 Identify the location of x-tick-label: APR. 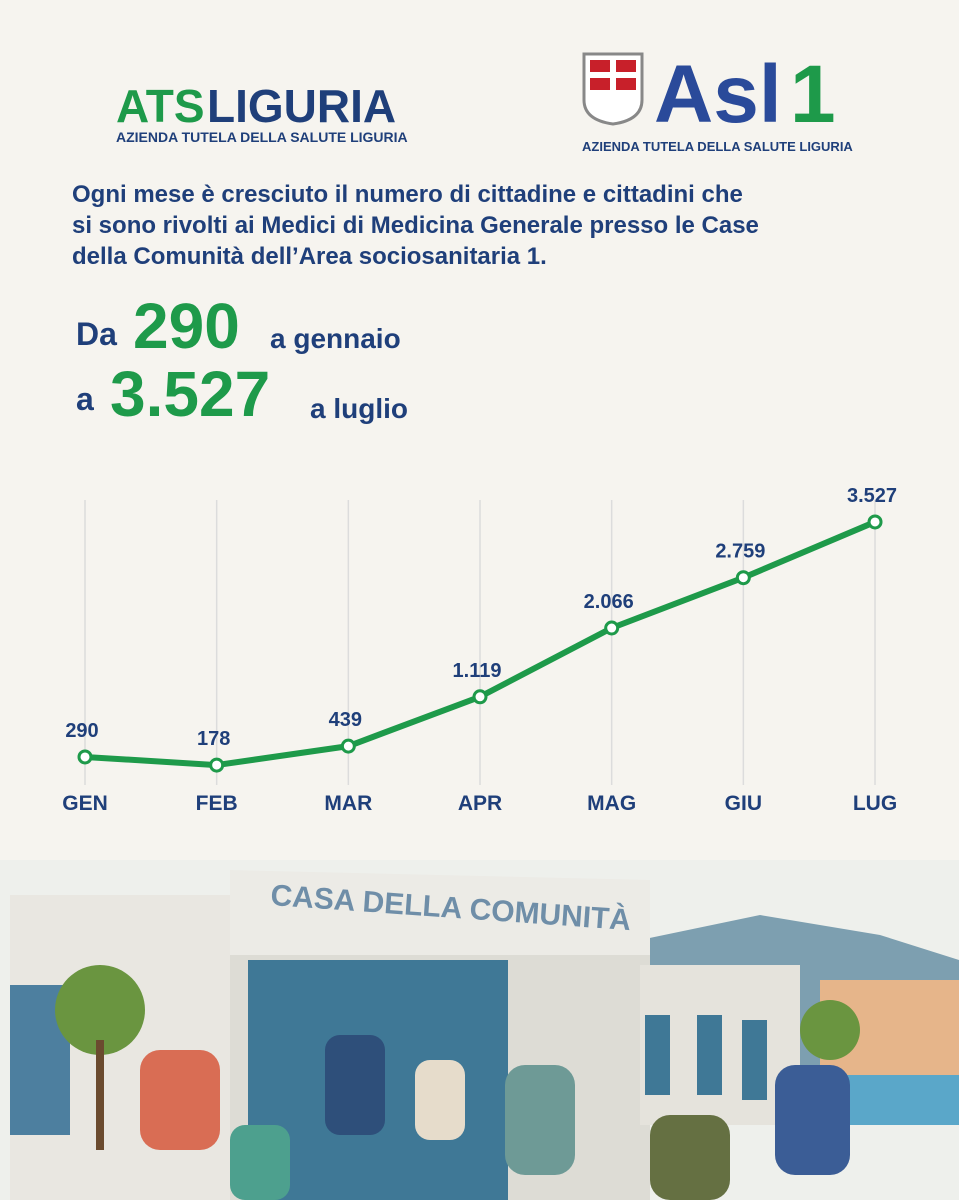
(480, 803).